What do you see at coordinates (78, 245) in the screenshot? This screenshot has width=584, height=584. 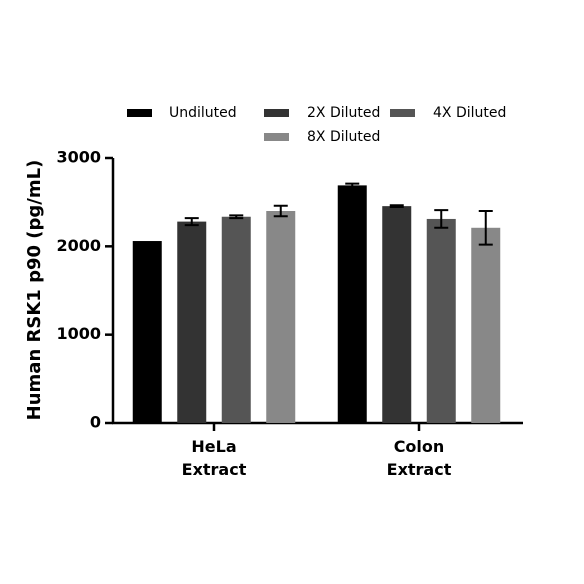 I see `y-tick-label: 2000` at bounding box center [78, 245].